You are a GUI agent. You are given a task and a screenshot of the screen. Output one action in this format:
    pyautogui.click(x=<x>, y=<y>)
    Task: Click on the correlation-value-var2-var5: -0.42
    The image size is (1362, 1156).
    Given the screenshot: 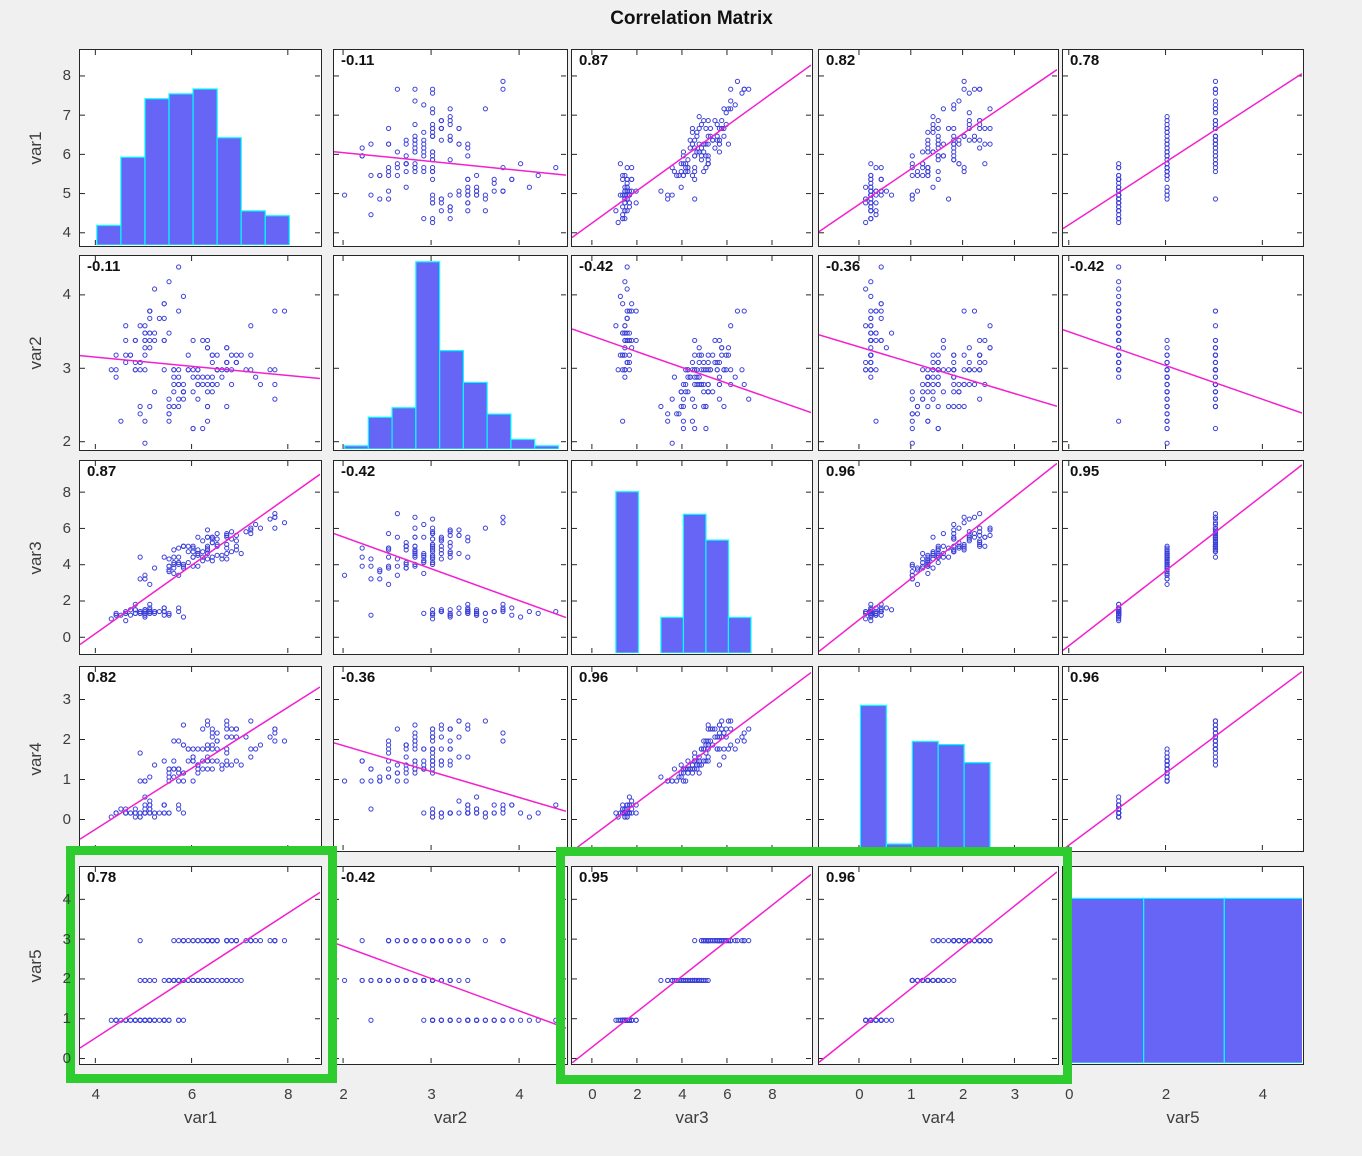 What is the action you would take?
    pyautogui.click(x=1087, y=266)
    